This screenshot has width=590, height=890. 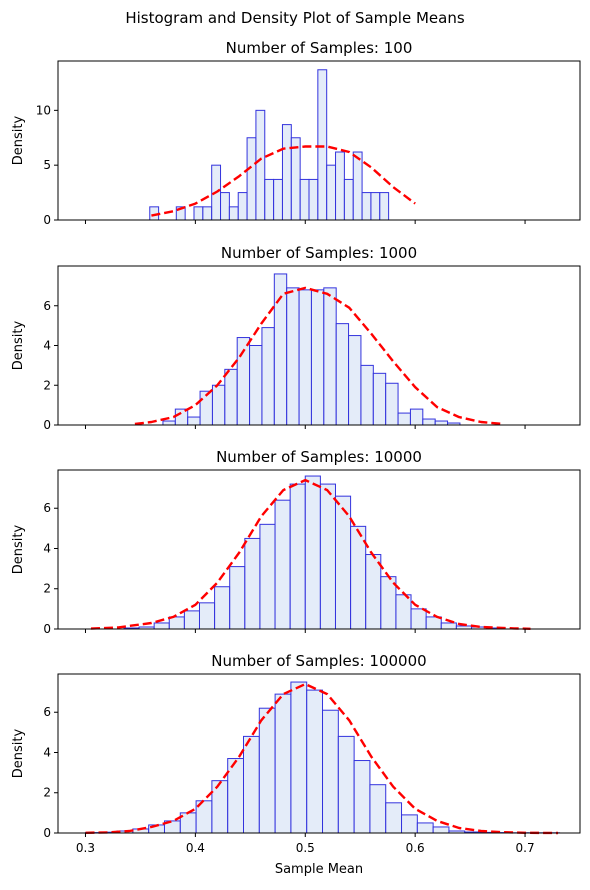 I want to click on x-axis-label: Sample Mean, so click(x=319, y=869).